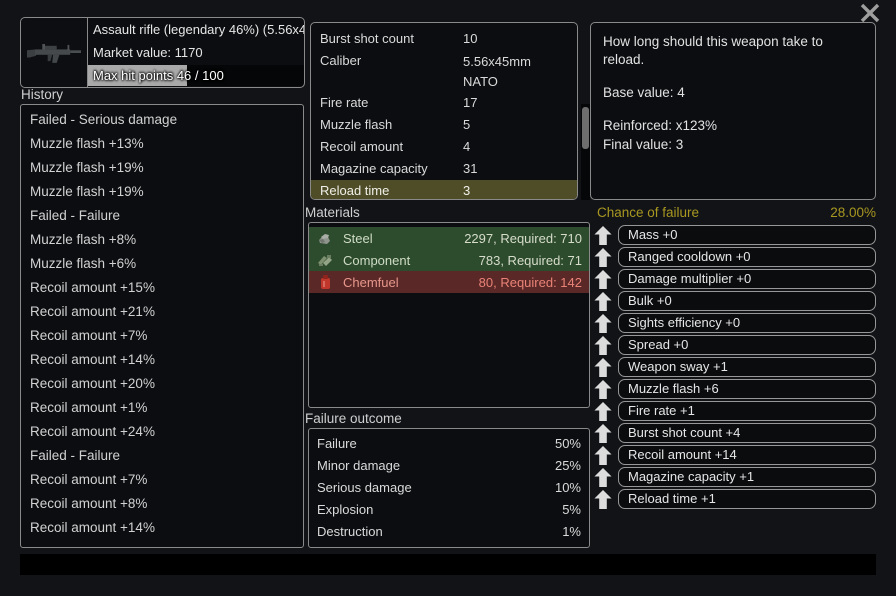 The width and height of the screenshot is (896, 596). What do you see at coordinates (444, 71) in the screenshot?
I see `stat-row-caliber: Caliber 5.56x45mm NATO` at bounding box center [444, 71].